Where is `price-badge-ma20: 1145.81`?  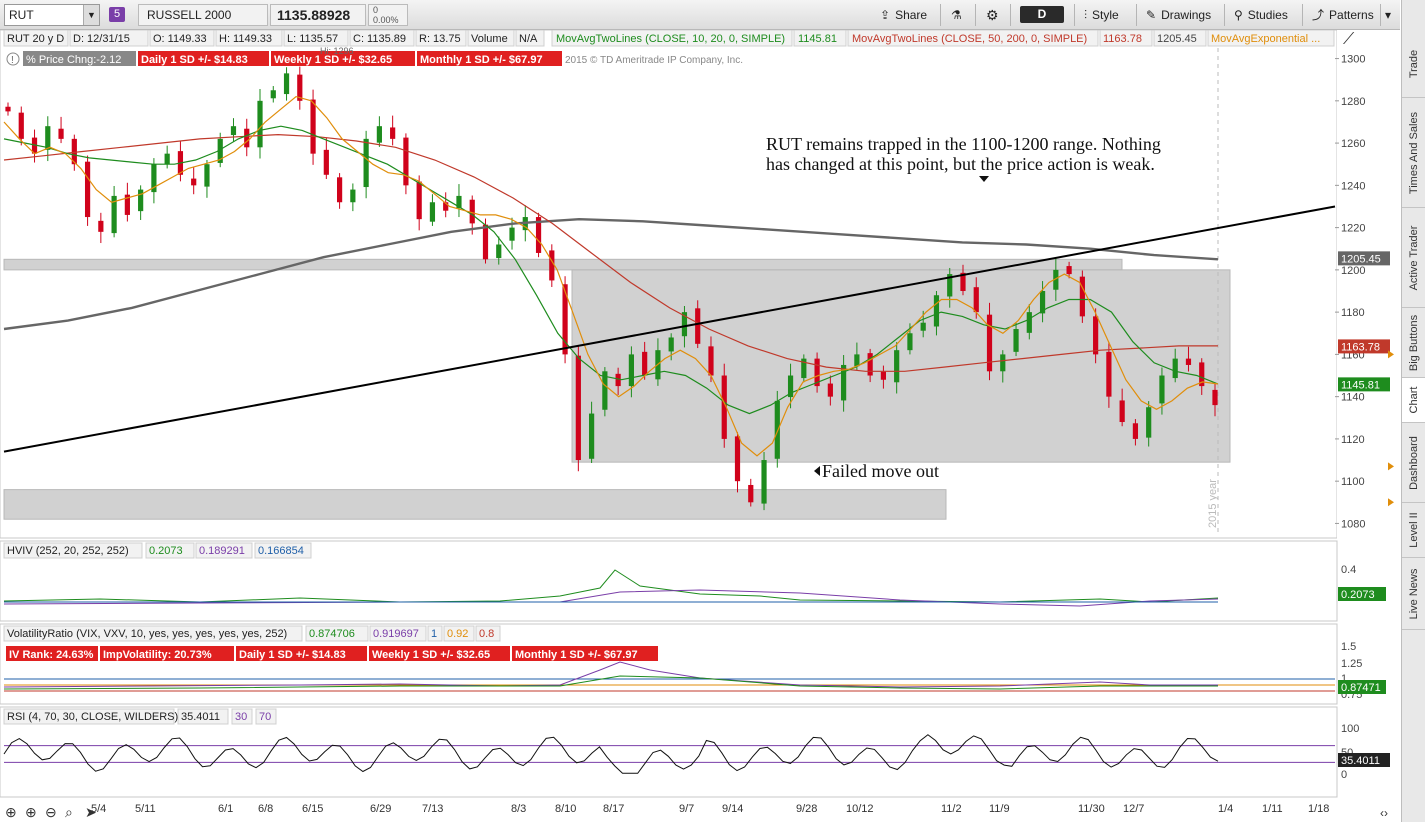 price-badge-ma20: 1145.81 is located at coordinates (1360, 385).